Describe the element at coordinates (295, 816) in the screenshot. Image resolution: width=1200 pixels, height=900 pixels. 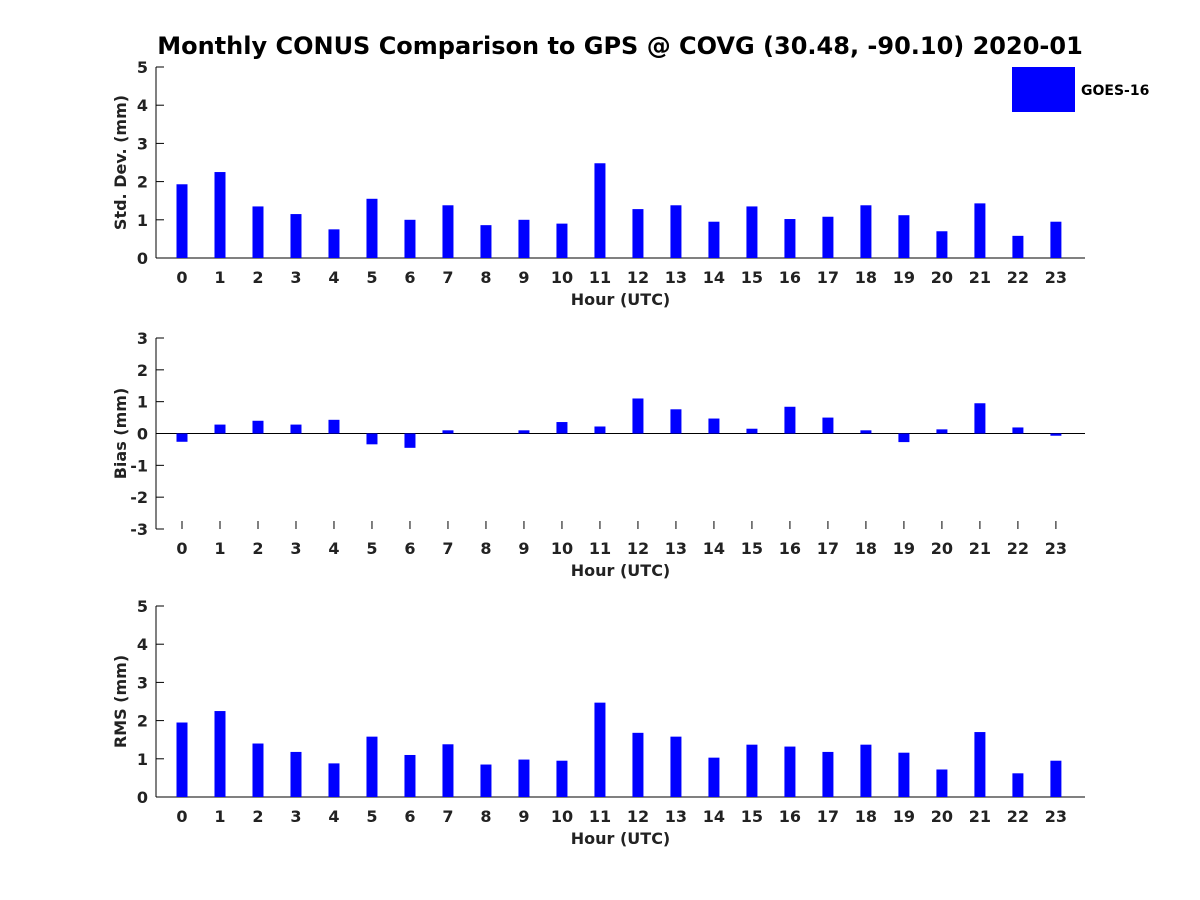
I see `x-tick-label: 3` at that location.